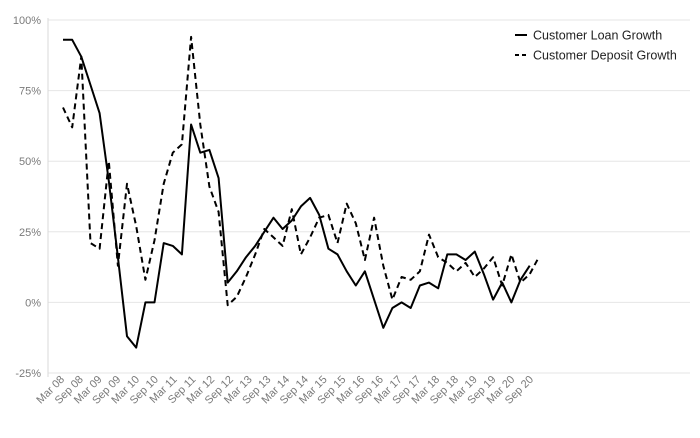  I want to click on y-tick-label: 25%, so click(30, 233).